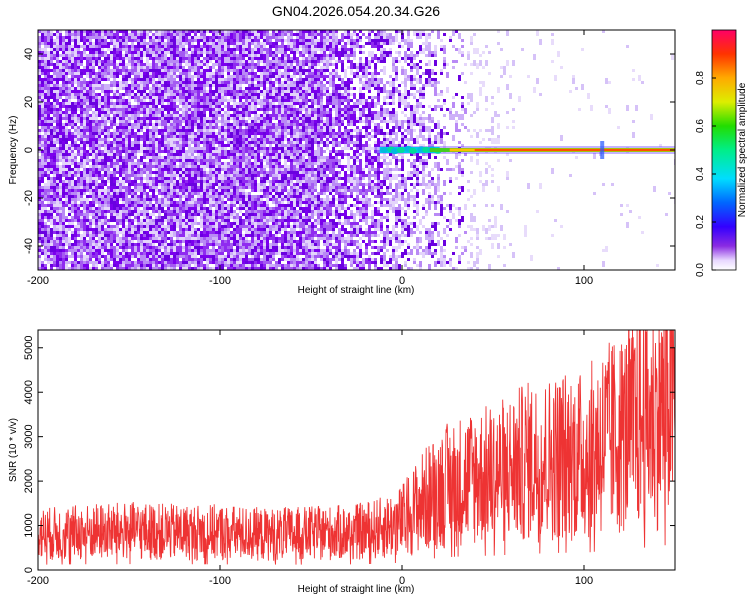  What do you see at coordinates (29, 525) in the screenshot?
I see `snr-y-tick-label: 1000` at bounding box center [29, 525].